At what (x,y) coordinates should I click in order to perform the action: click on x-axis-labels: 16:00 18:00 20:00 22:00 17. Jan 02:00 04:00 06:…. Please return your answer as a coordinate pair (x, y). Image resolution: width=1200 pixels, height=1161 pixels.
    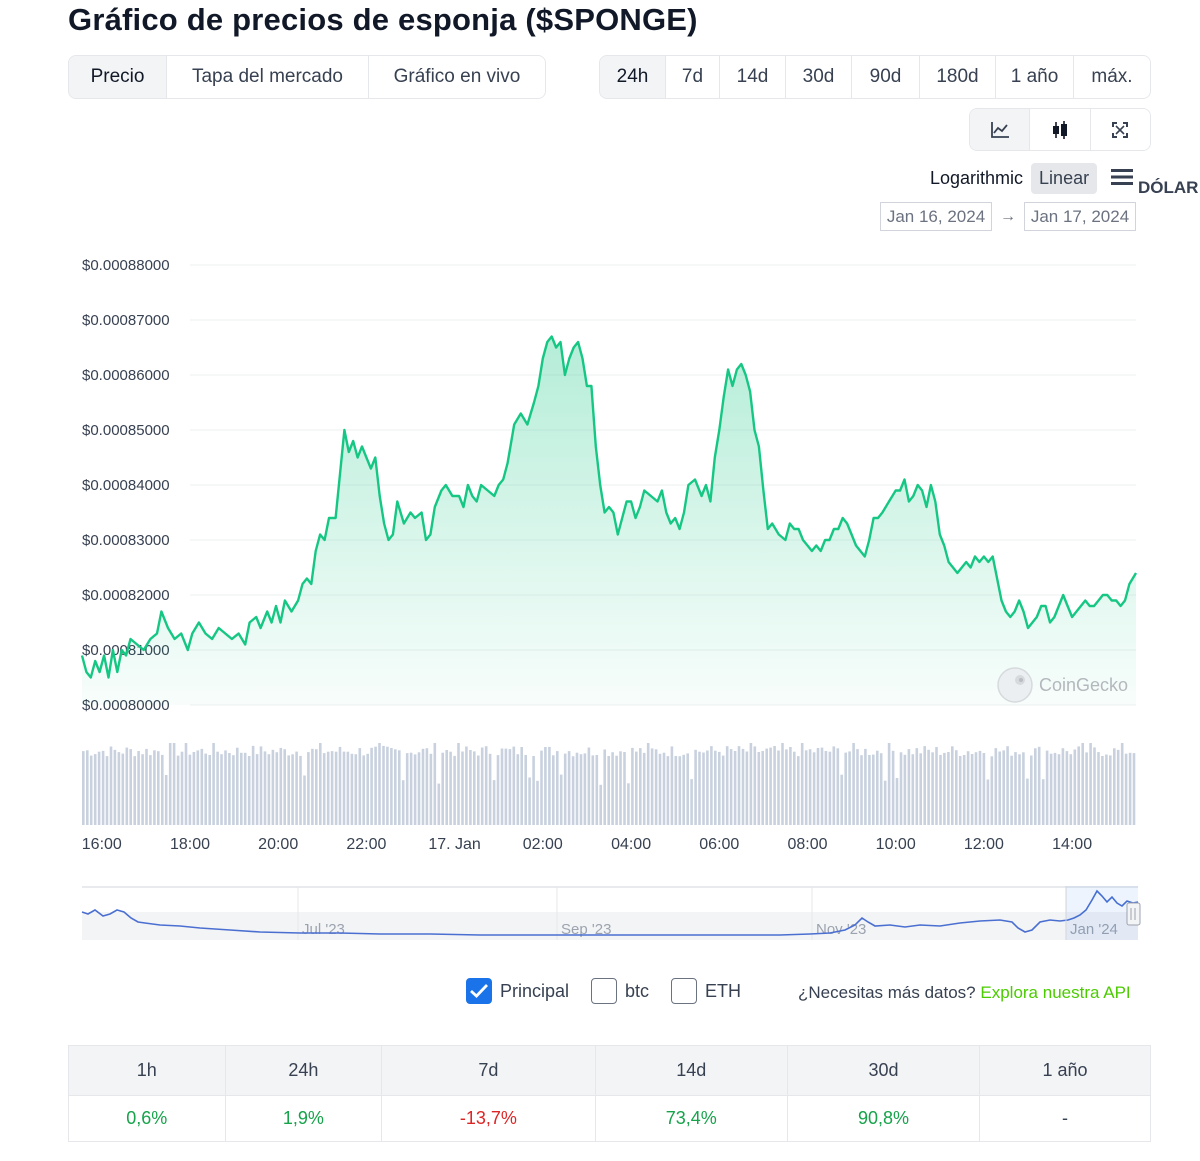
    Looking at the image, I should click on (587, 844).